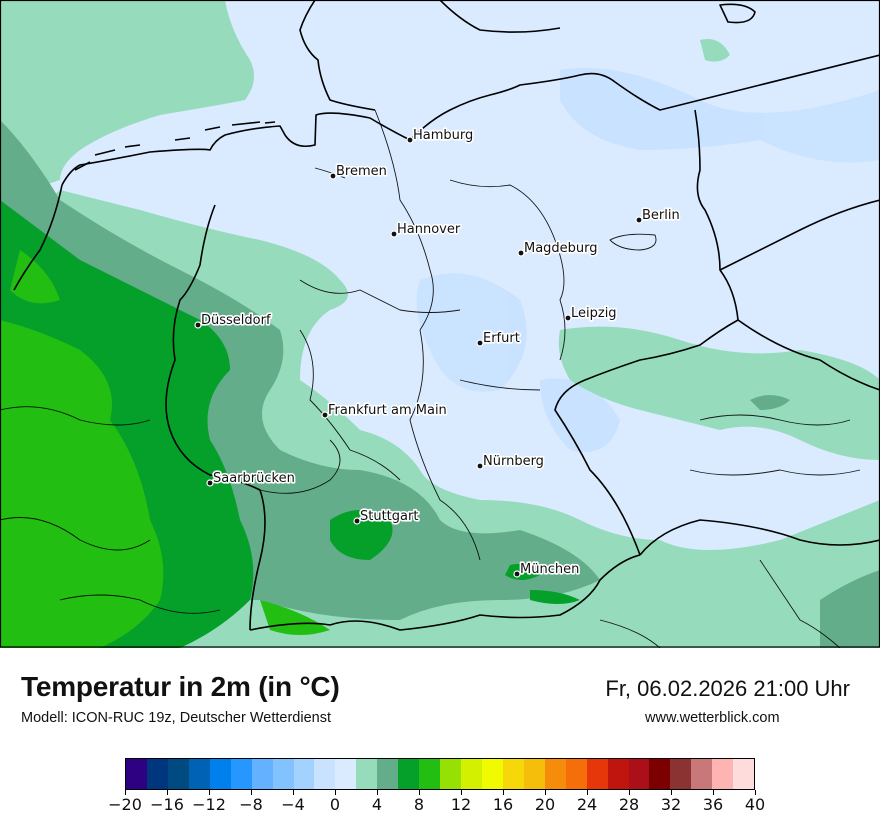  Describe the element at coordinates (594, 313) in the screenshot. I see `city-label: Leipzig` at that location.